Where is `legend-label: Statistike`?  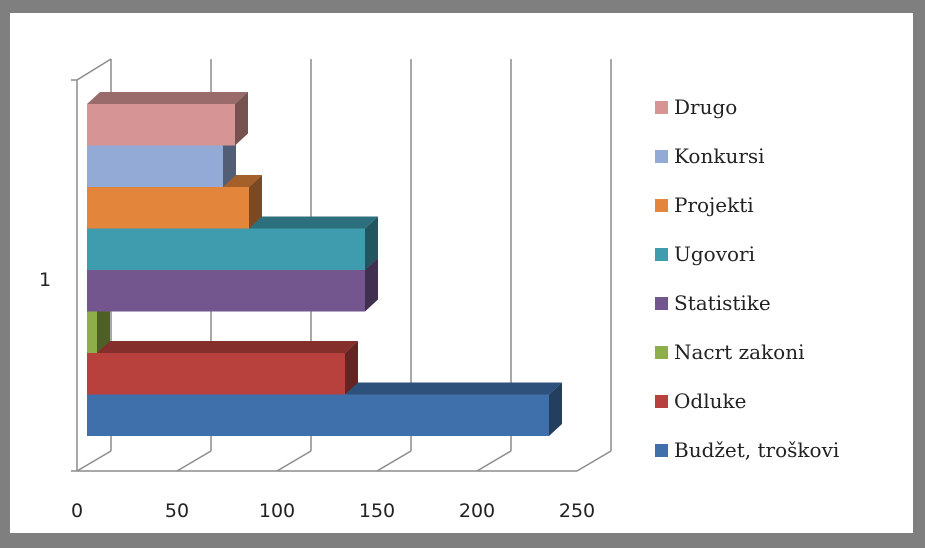
legend-label: Statistike is located at coordinates (722, 303).